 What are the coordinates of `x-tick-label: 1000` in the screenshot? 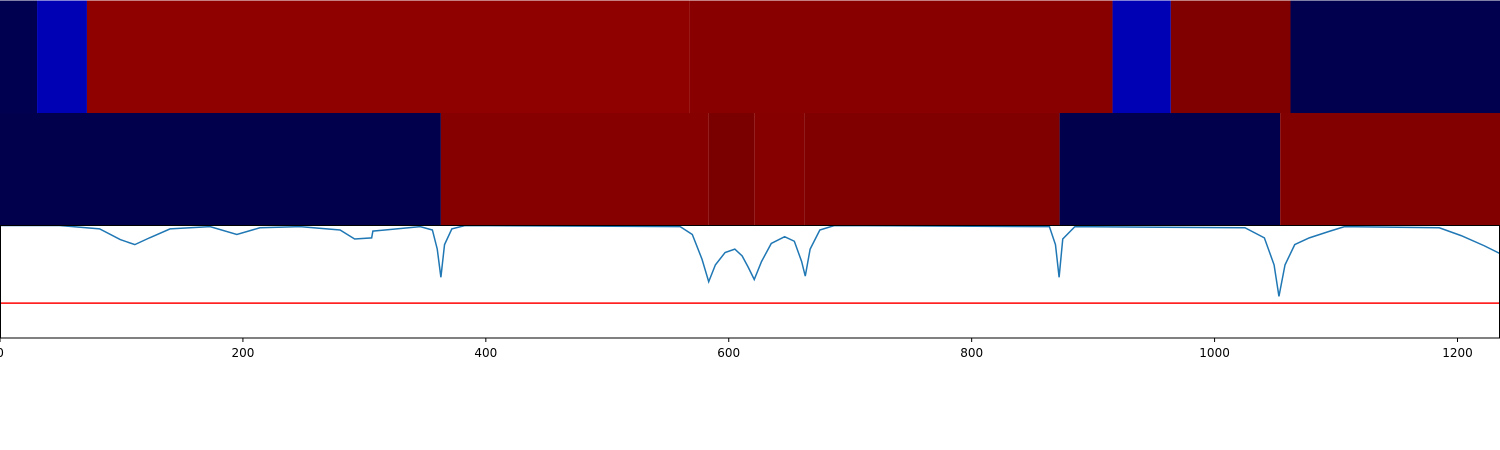 It's located at (1214, 353).